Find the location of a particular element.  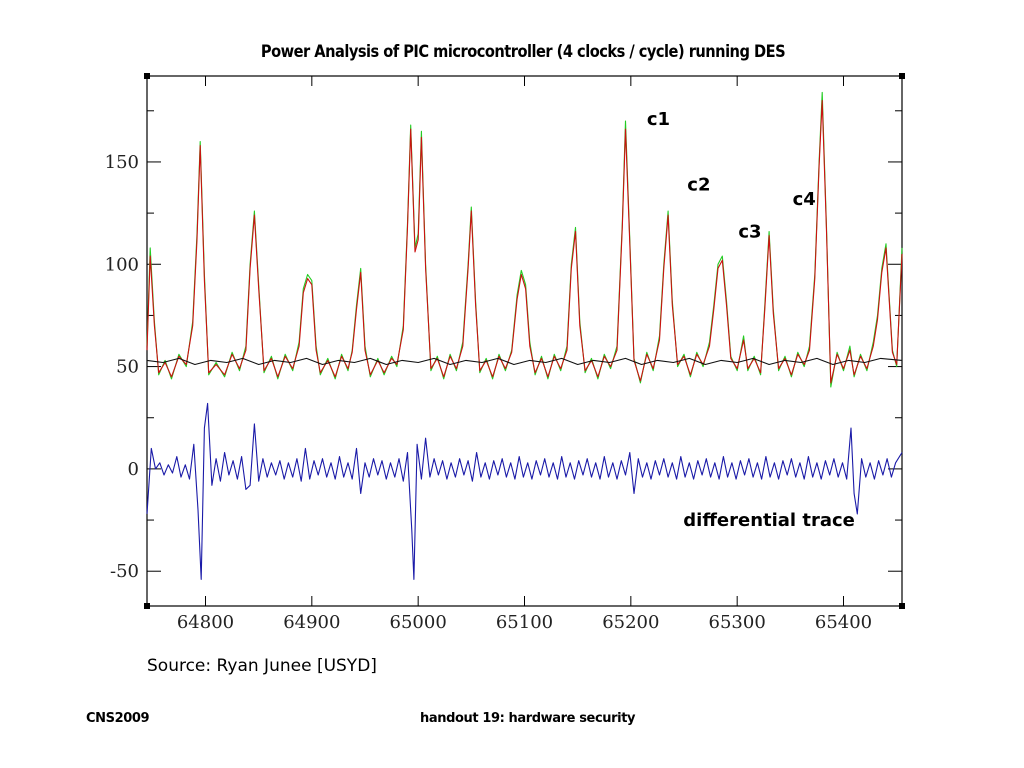

y-tick-label: -50 is located at coordinates (124, 571).